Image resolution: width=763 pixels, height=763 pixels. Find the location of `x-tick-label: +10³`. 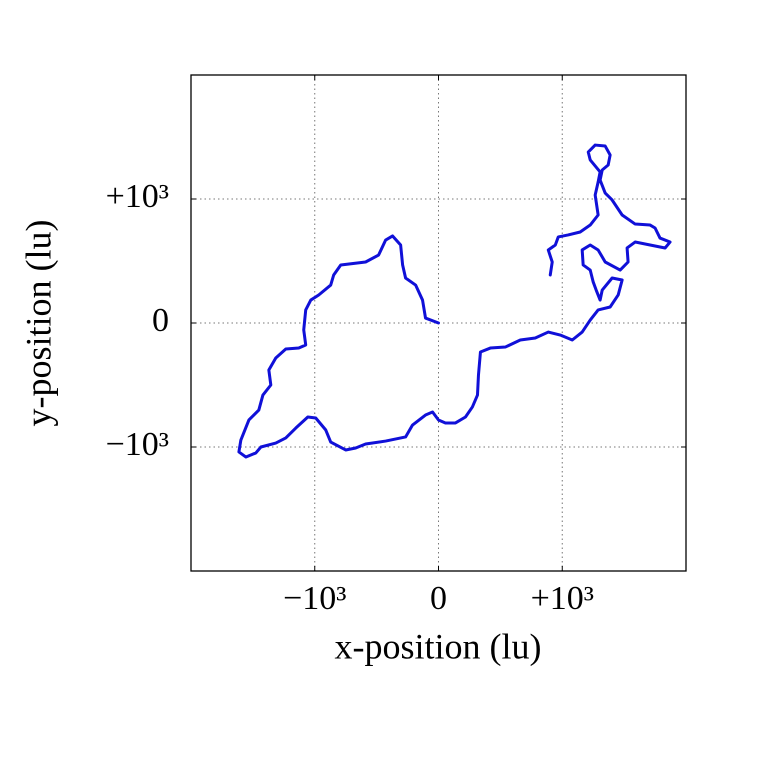

x-tick-label: +10³ is located at coordinates (562, 598).